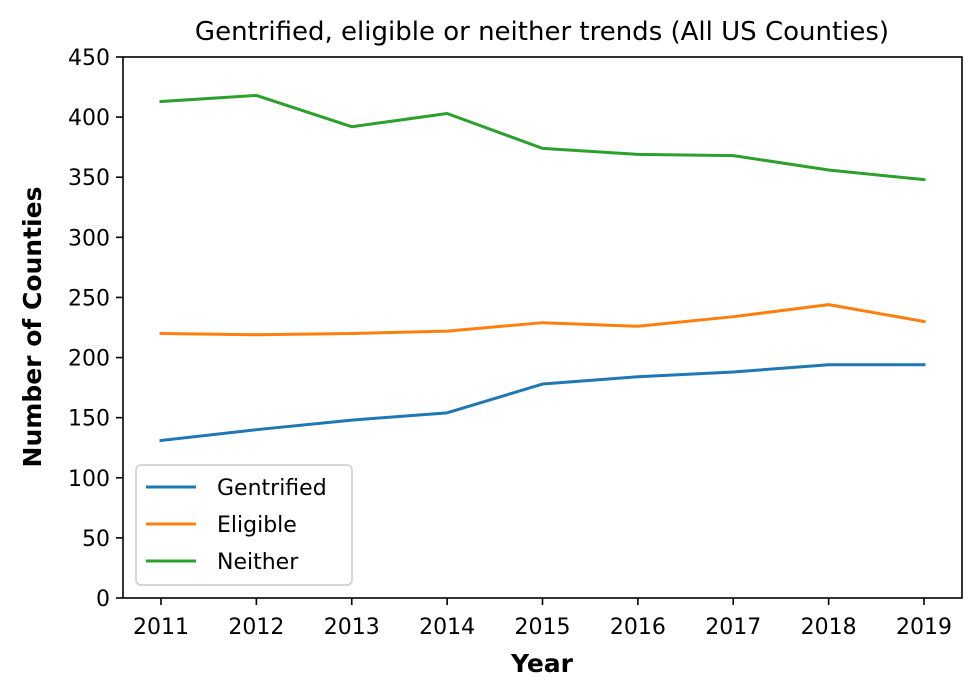  Describe the element at coordinates (96, 539) in the screenshot. I see `y-tick-label: 50` at that location.